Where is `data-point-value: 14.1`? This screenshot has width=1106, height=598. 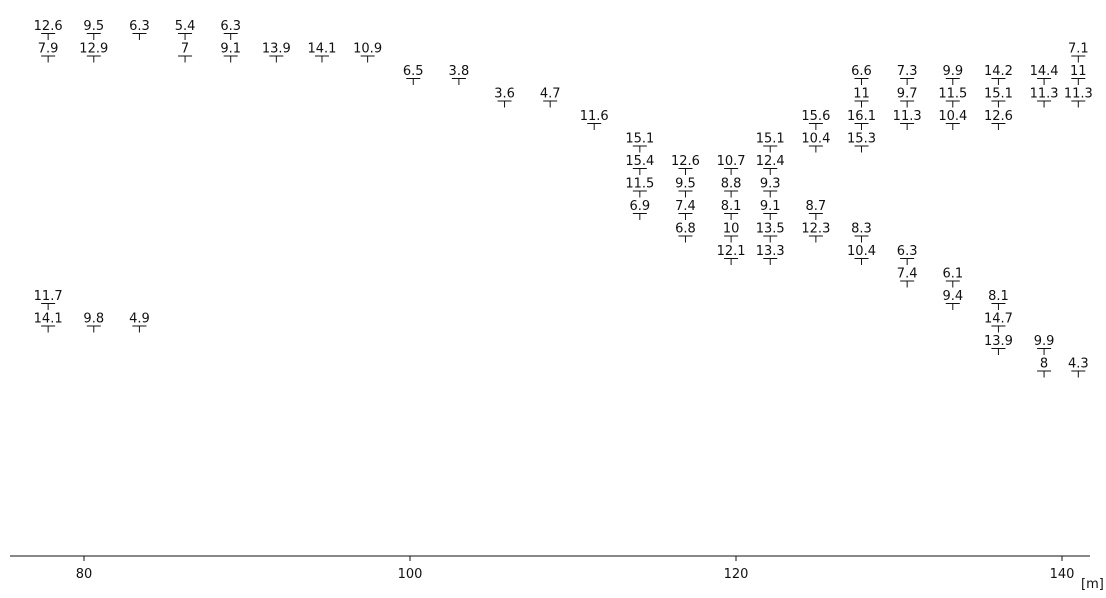
data-point-value: 14.1 is located at coordinates (48, 319).